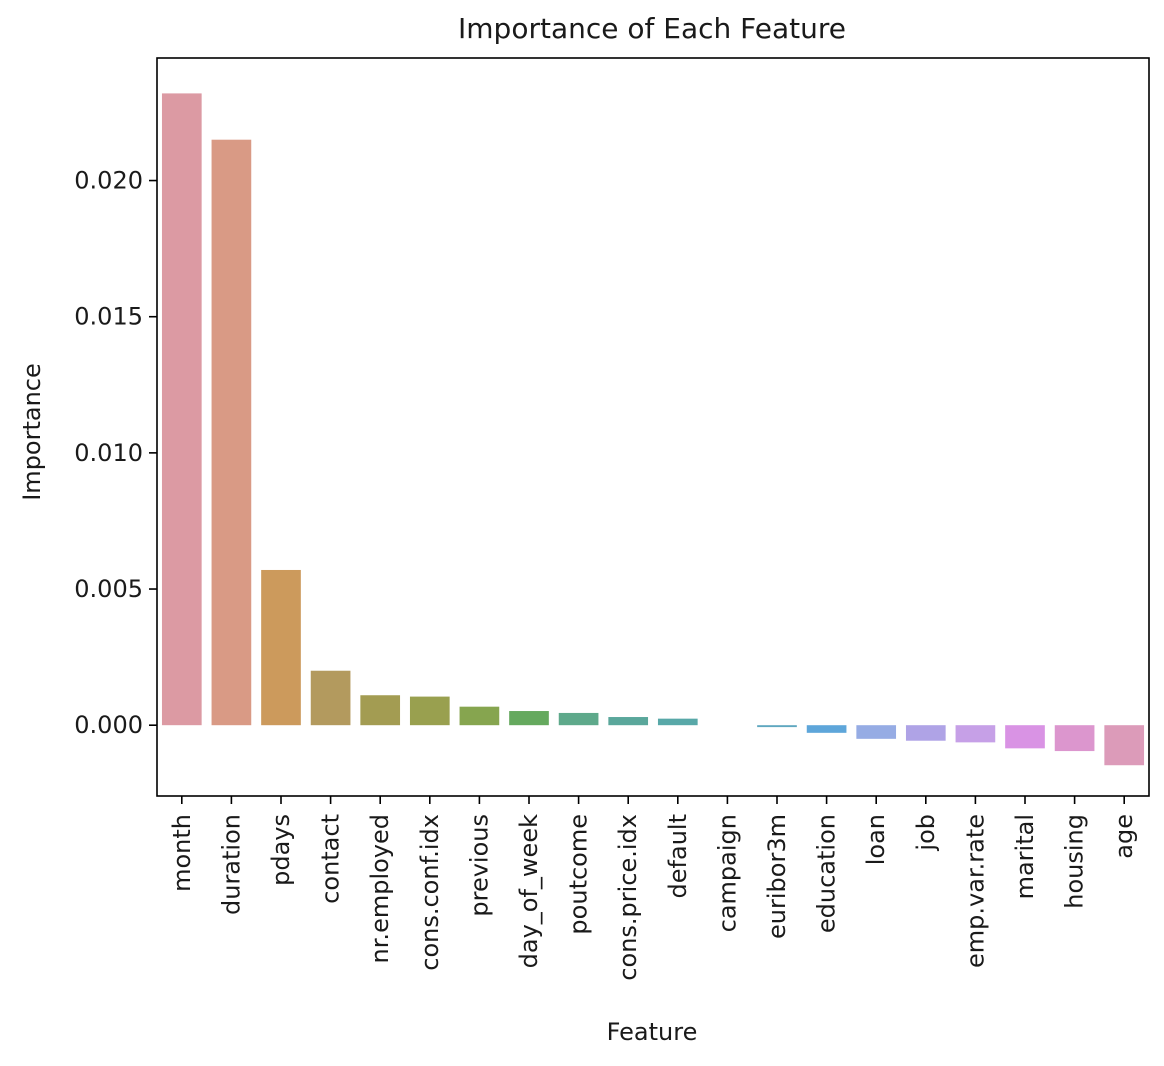 The width and height of the screenshot is (1164, 1066). I want to click on x-tick-label: campaign, so click(727, 873).